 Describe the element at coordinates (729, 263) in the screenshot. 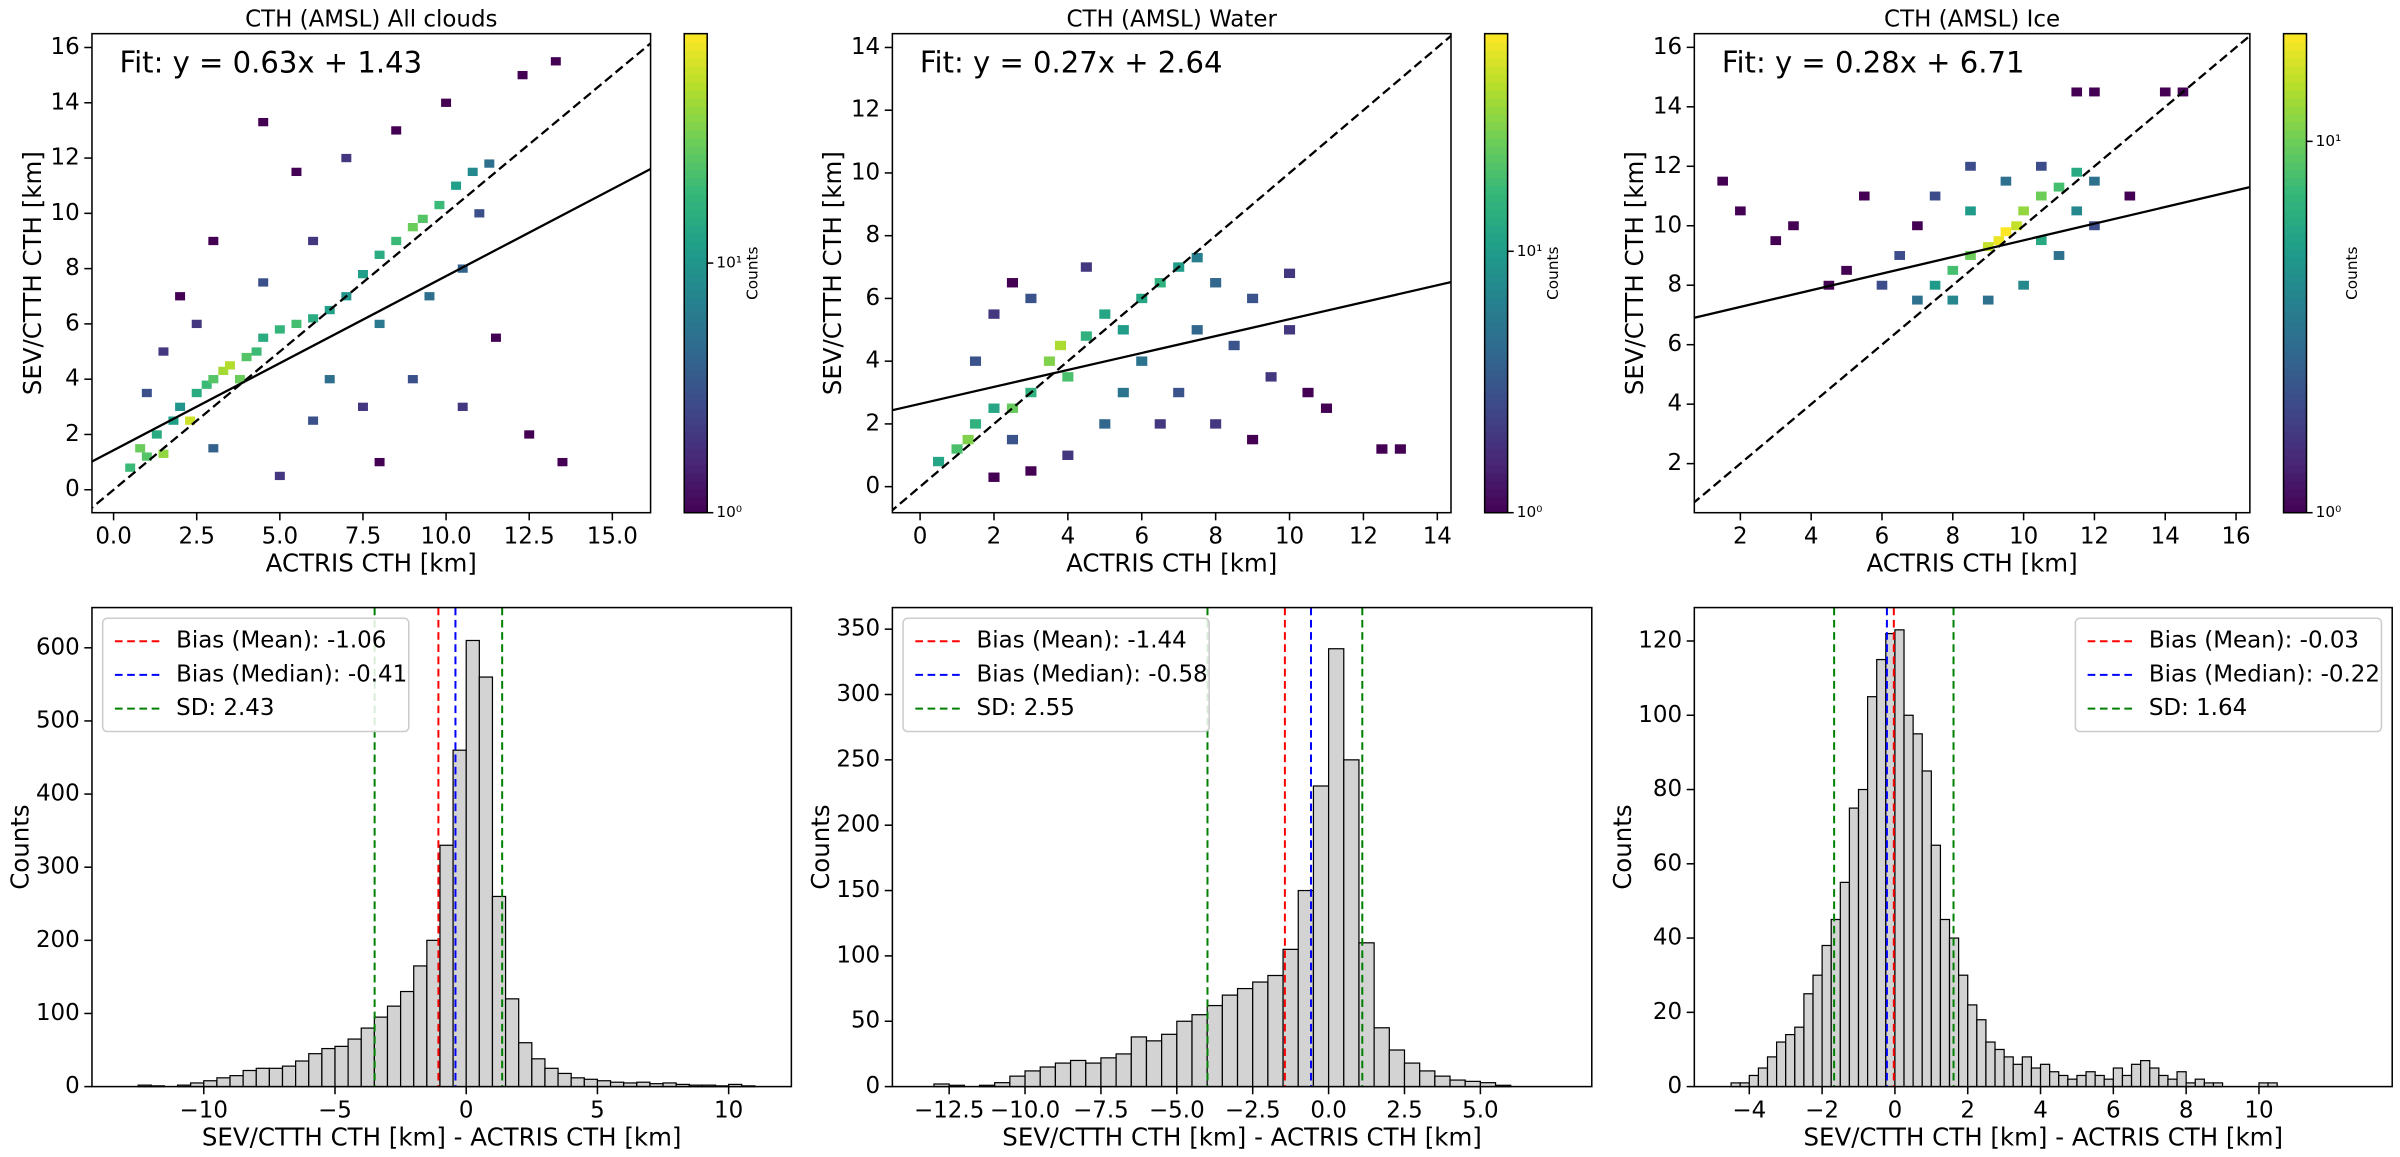

I see `colorbar-tick-label: 10¹` at that location.